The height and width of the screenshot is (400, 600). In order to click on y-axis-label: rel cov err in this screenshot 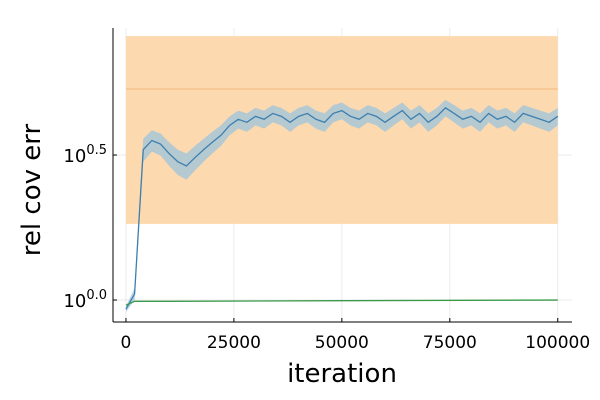, I will do `click(32, 190)`.